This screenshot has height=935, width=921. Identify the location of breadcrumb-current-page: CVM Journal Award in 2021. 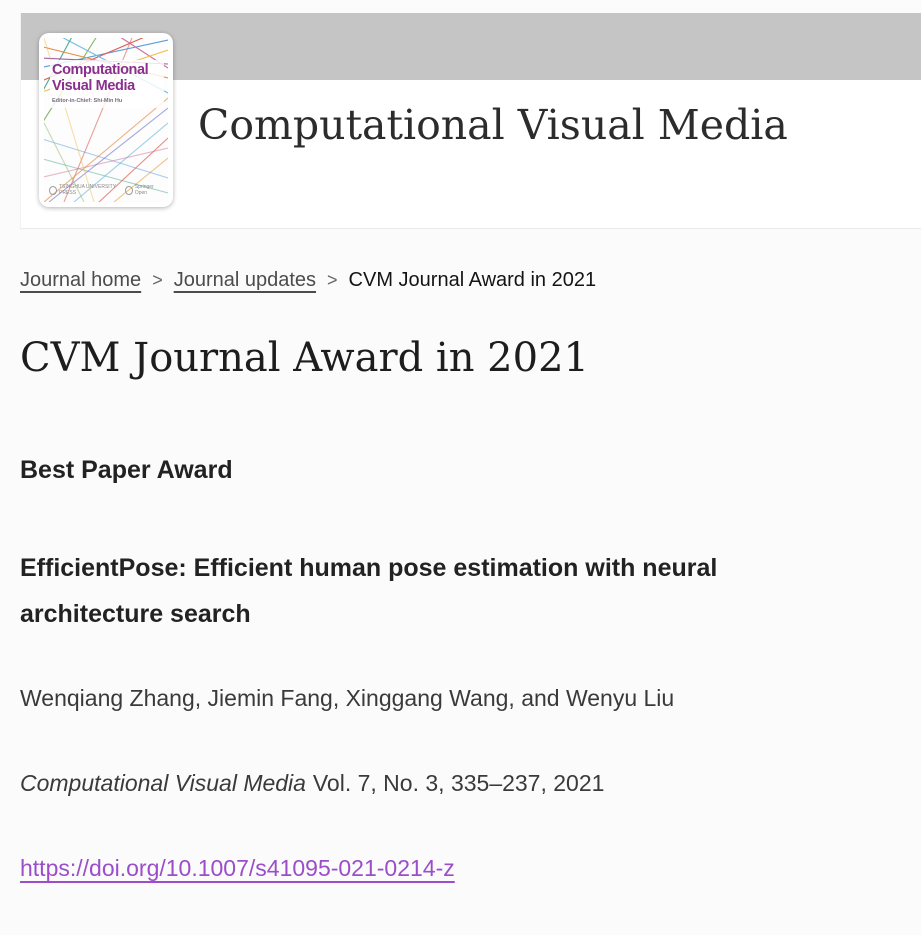
(472, 280).